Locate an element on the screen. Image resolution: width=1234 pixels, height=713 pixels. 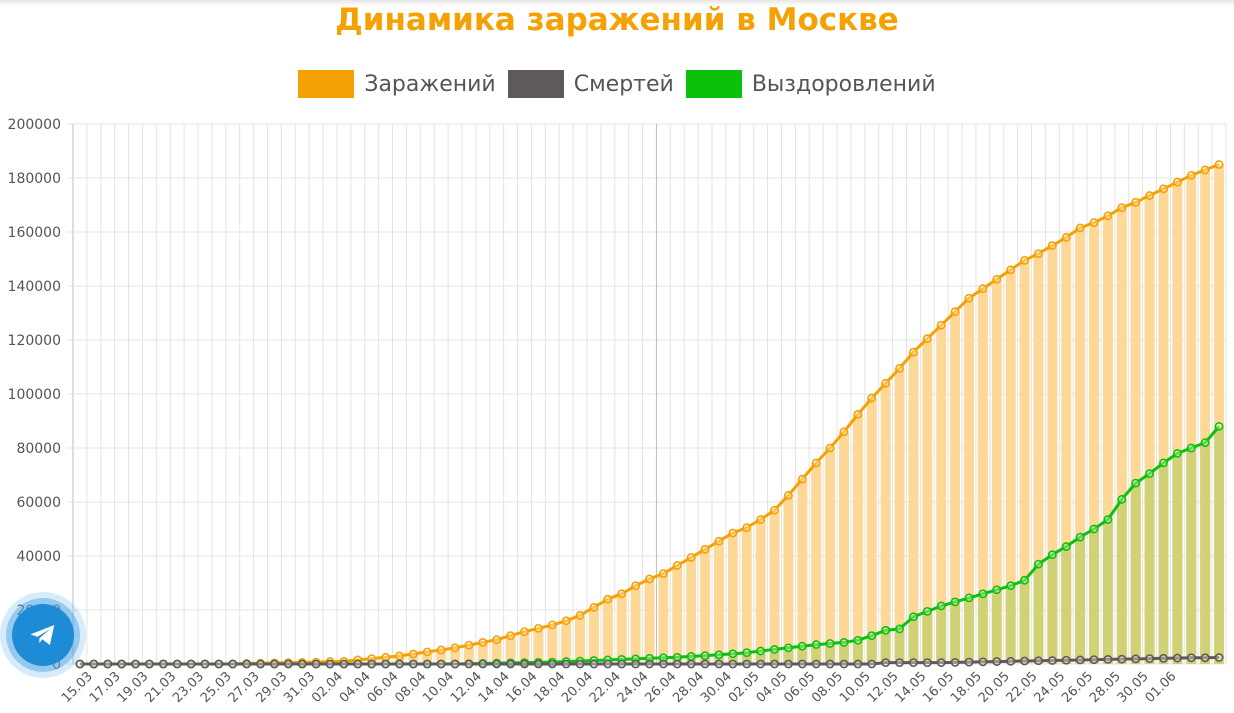
y-tick-label: 100000 is located at coordinates (34, 395).